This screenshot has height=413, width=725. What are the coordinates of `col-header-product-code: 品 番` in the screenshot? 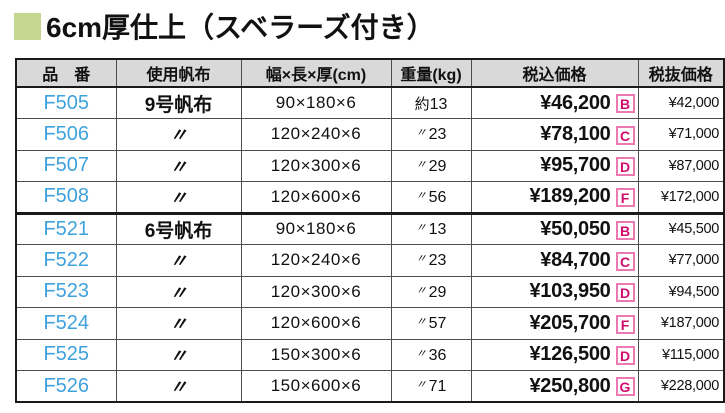 It's located at (66, 73).